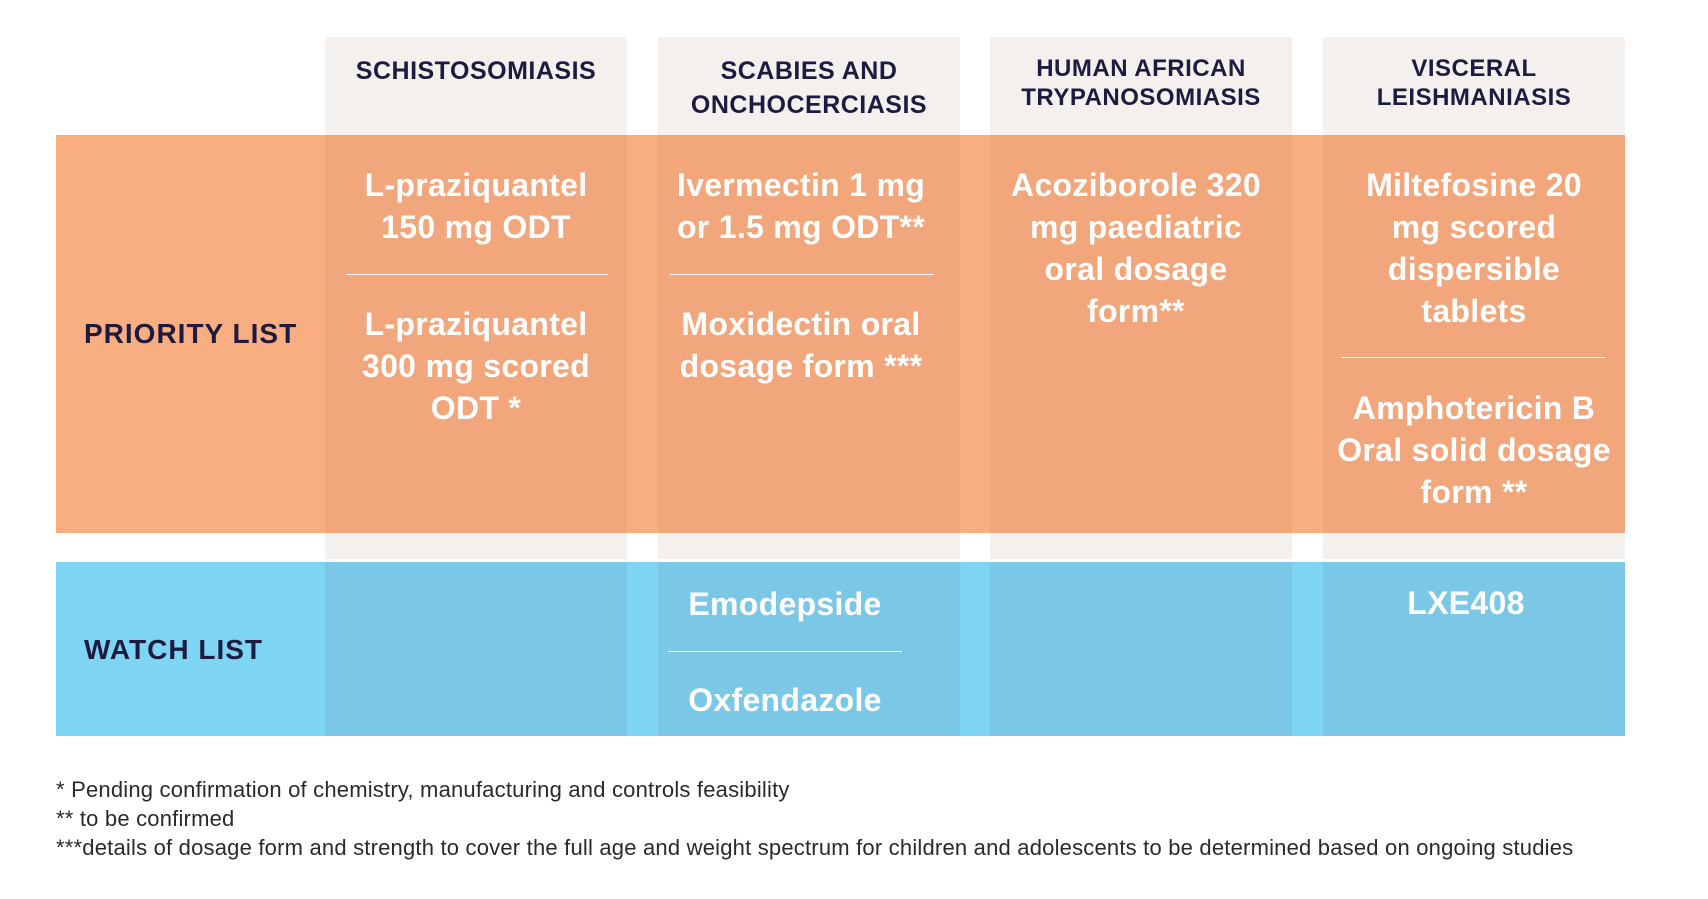 This screenshot has height=899, width=1708. Describe the element at coordinates (174, 649) in the screenshot. I see `watch-list-label: WATCH LIST` at that location.